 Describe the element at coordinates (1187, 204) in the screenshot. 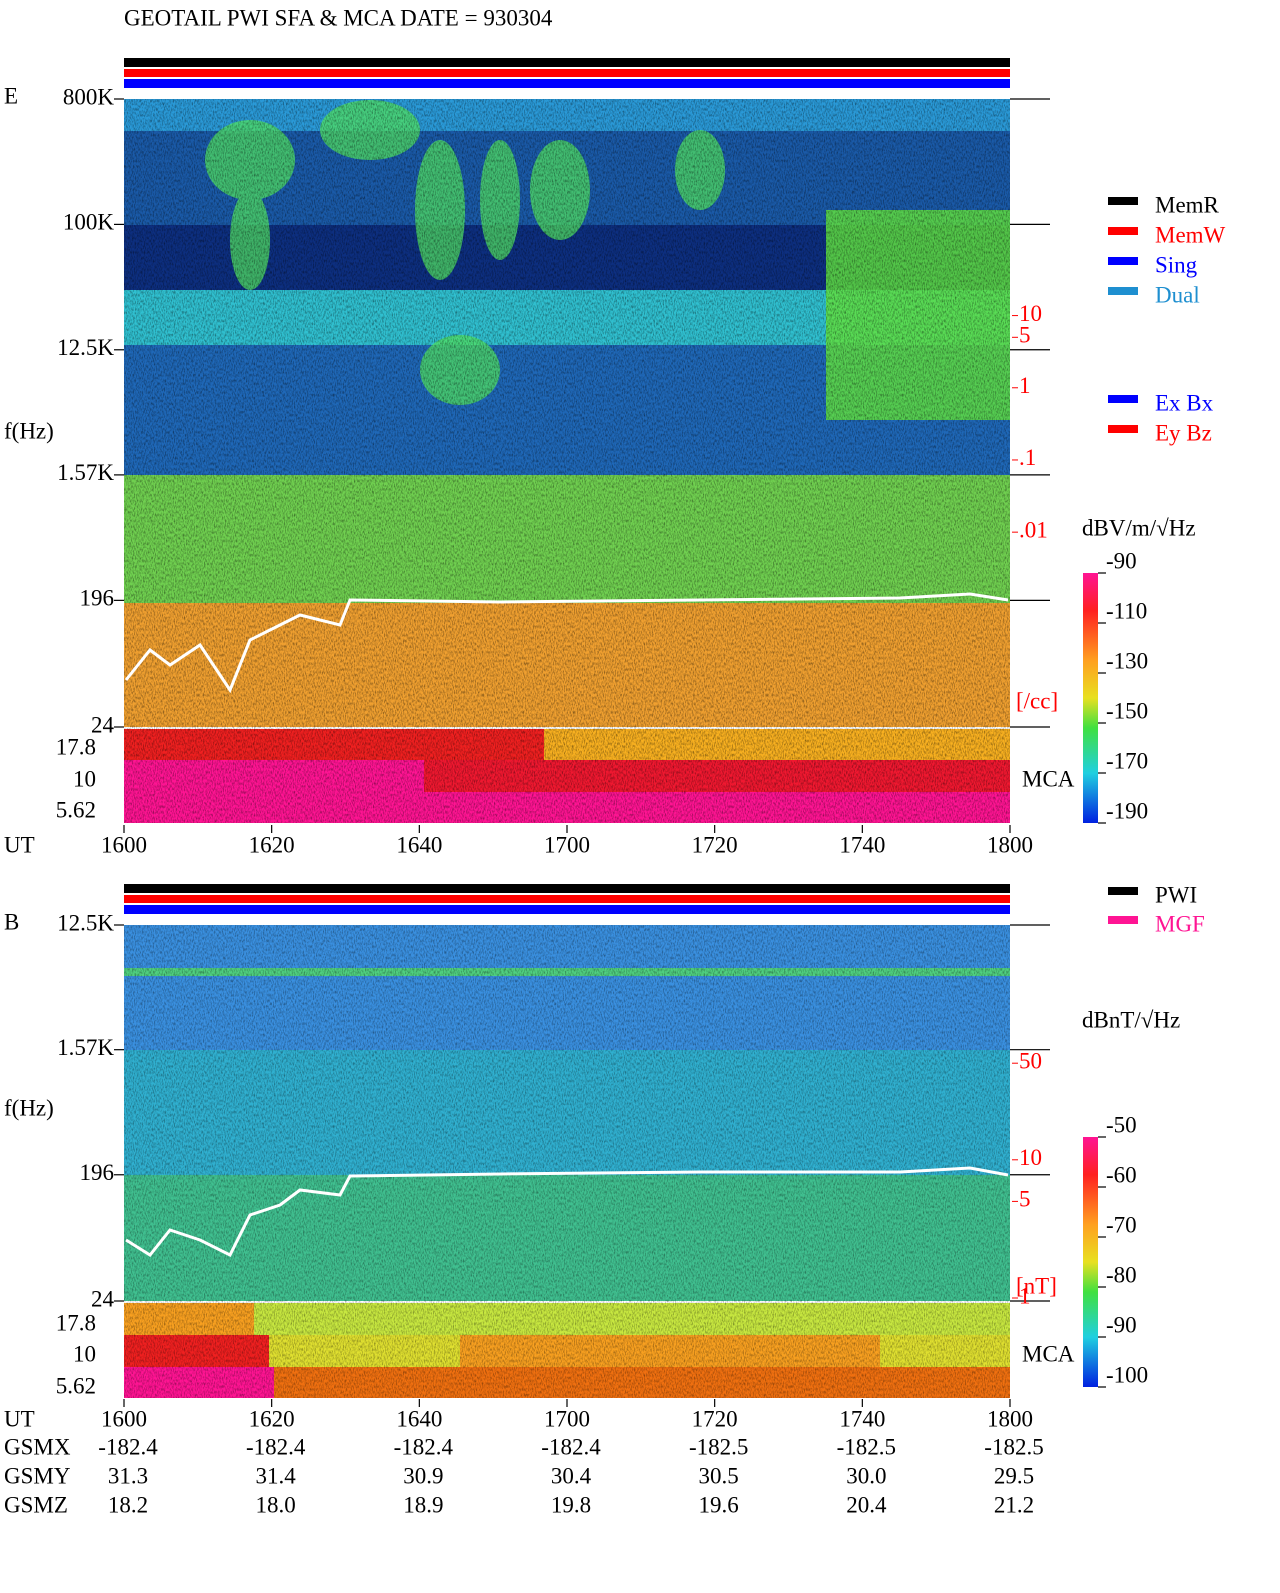

I see `legend-label: MemR` at that location.